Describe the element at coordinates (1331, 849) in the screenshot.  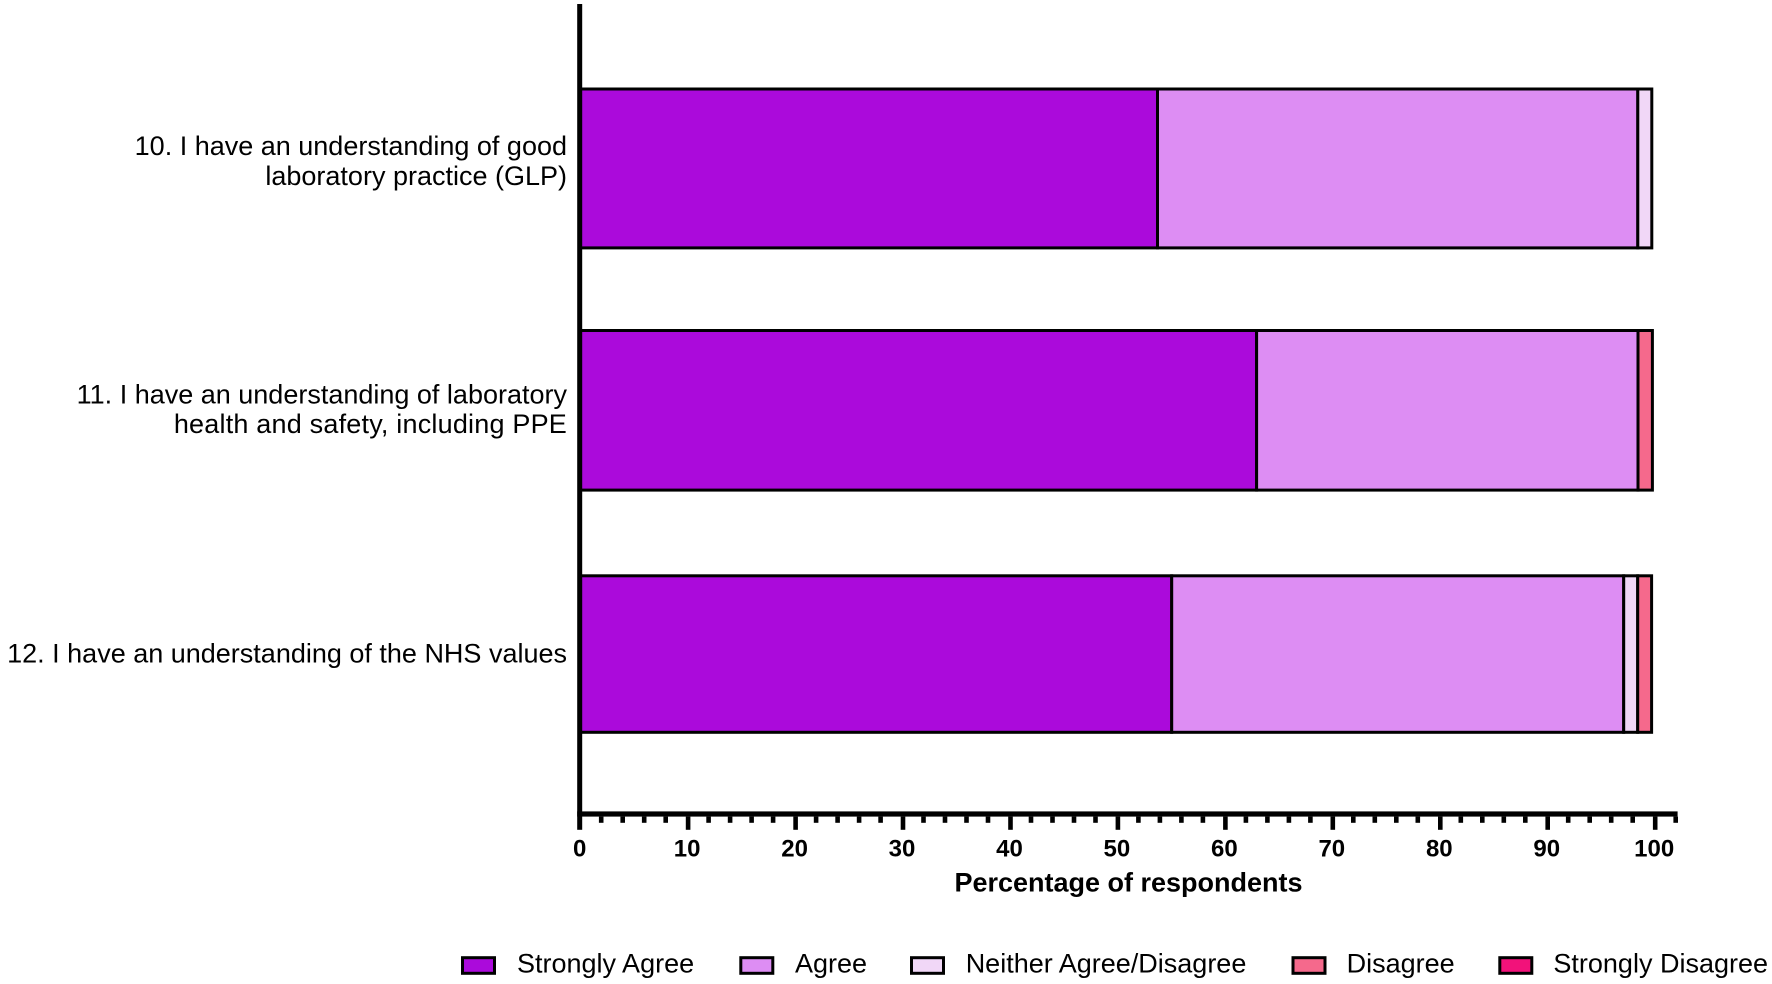
I see `svg-text: 70` at that location.